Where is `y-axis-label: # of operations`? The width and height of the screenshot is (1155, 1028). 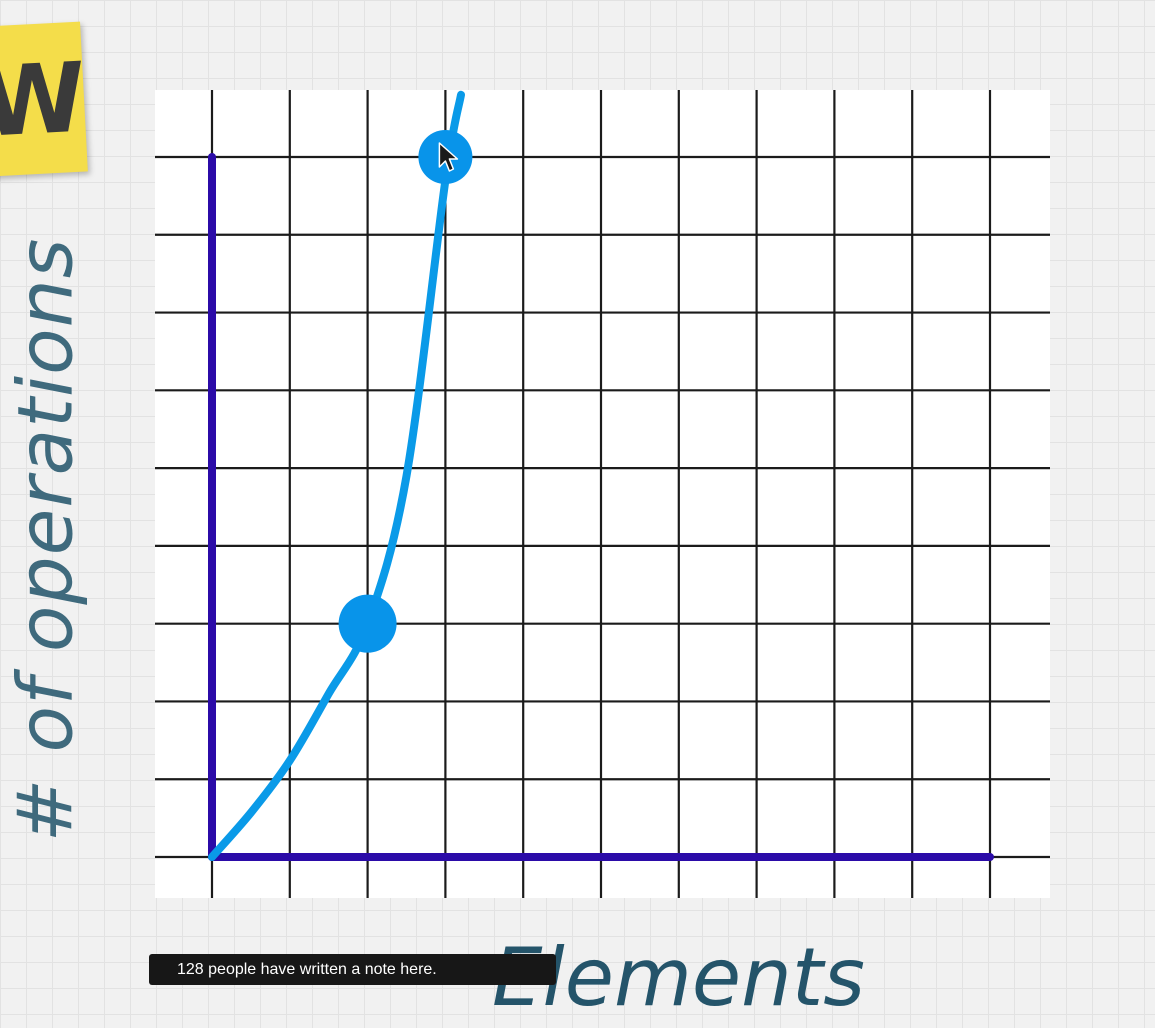
y-axis-label: # of operations is located at coordinates (45, 540).